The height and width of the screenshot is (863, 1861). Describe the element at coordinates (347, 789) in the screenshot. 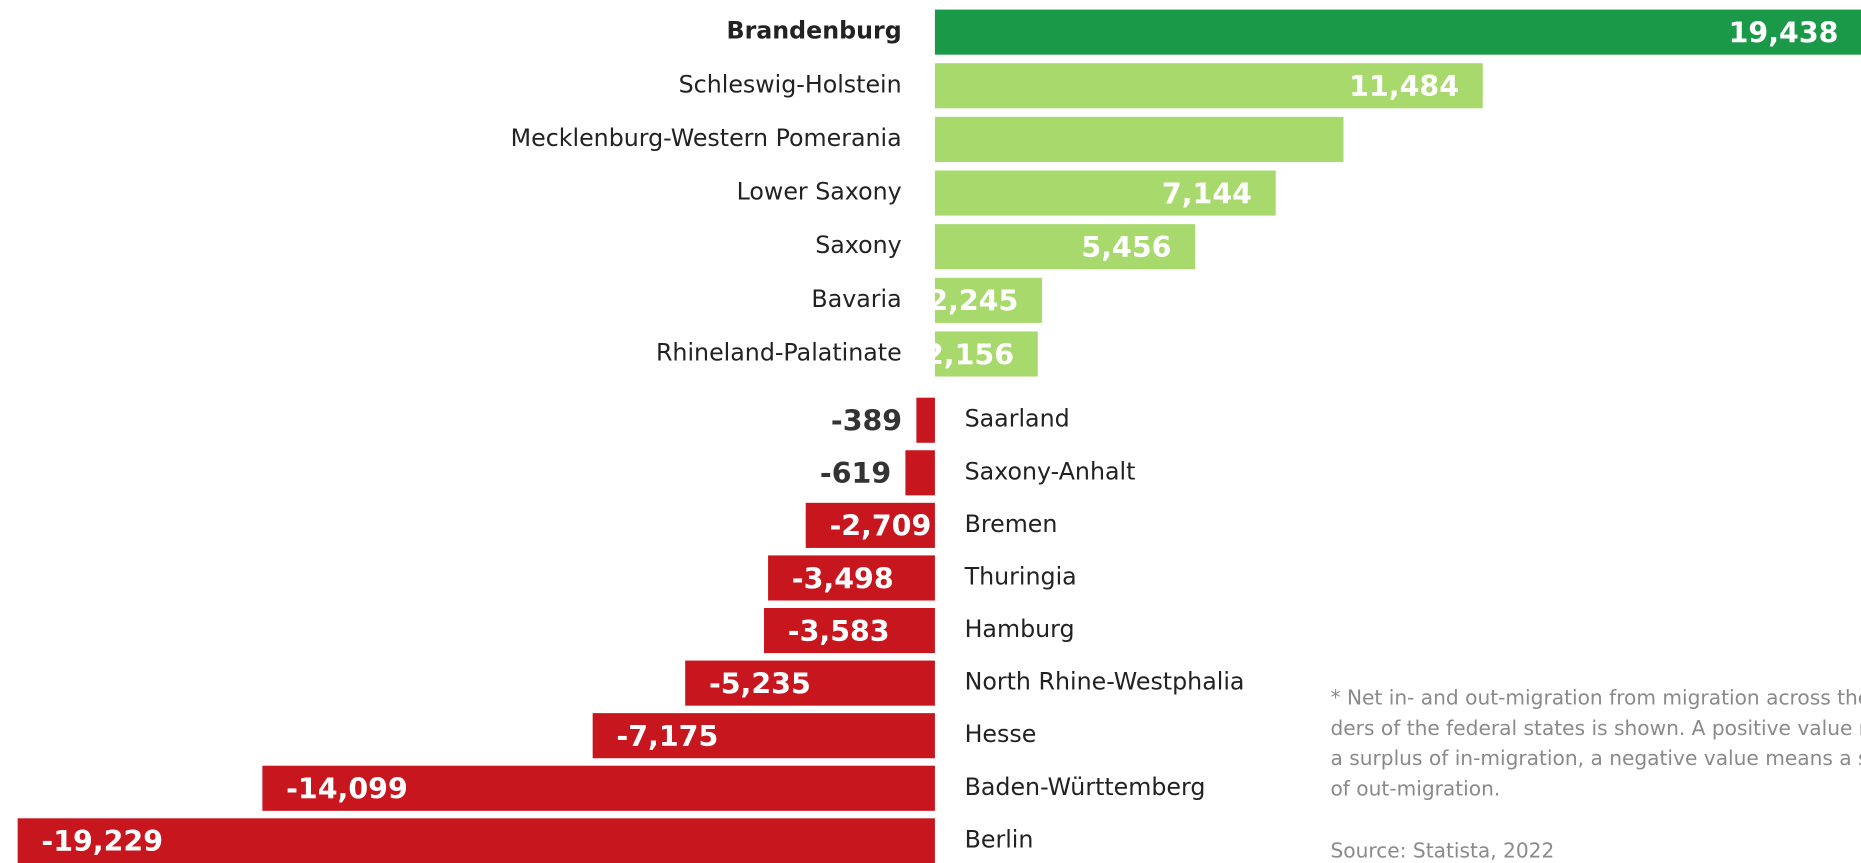

I see `value-label: -14,099` at that location.